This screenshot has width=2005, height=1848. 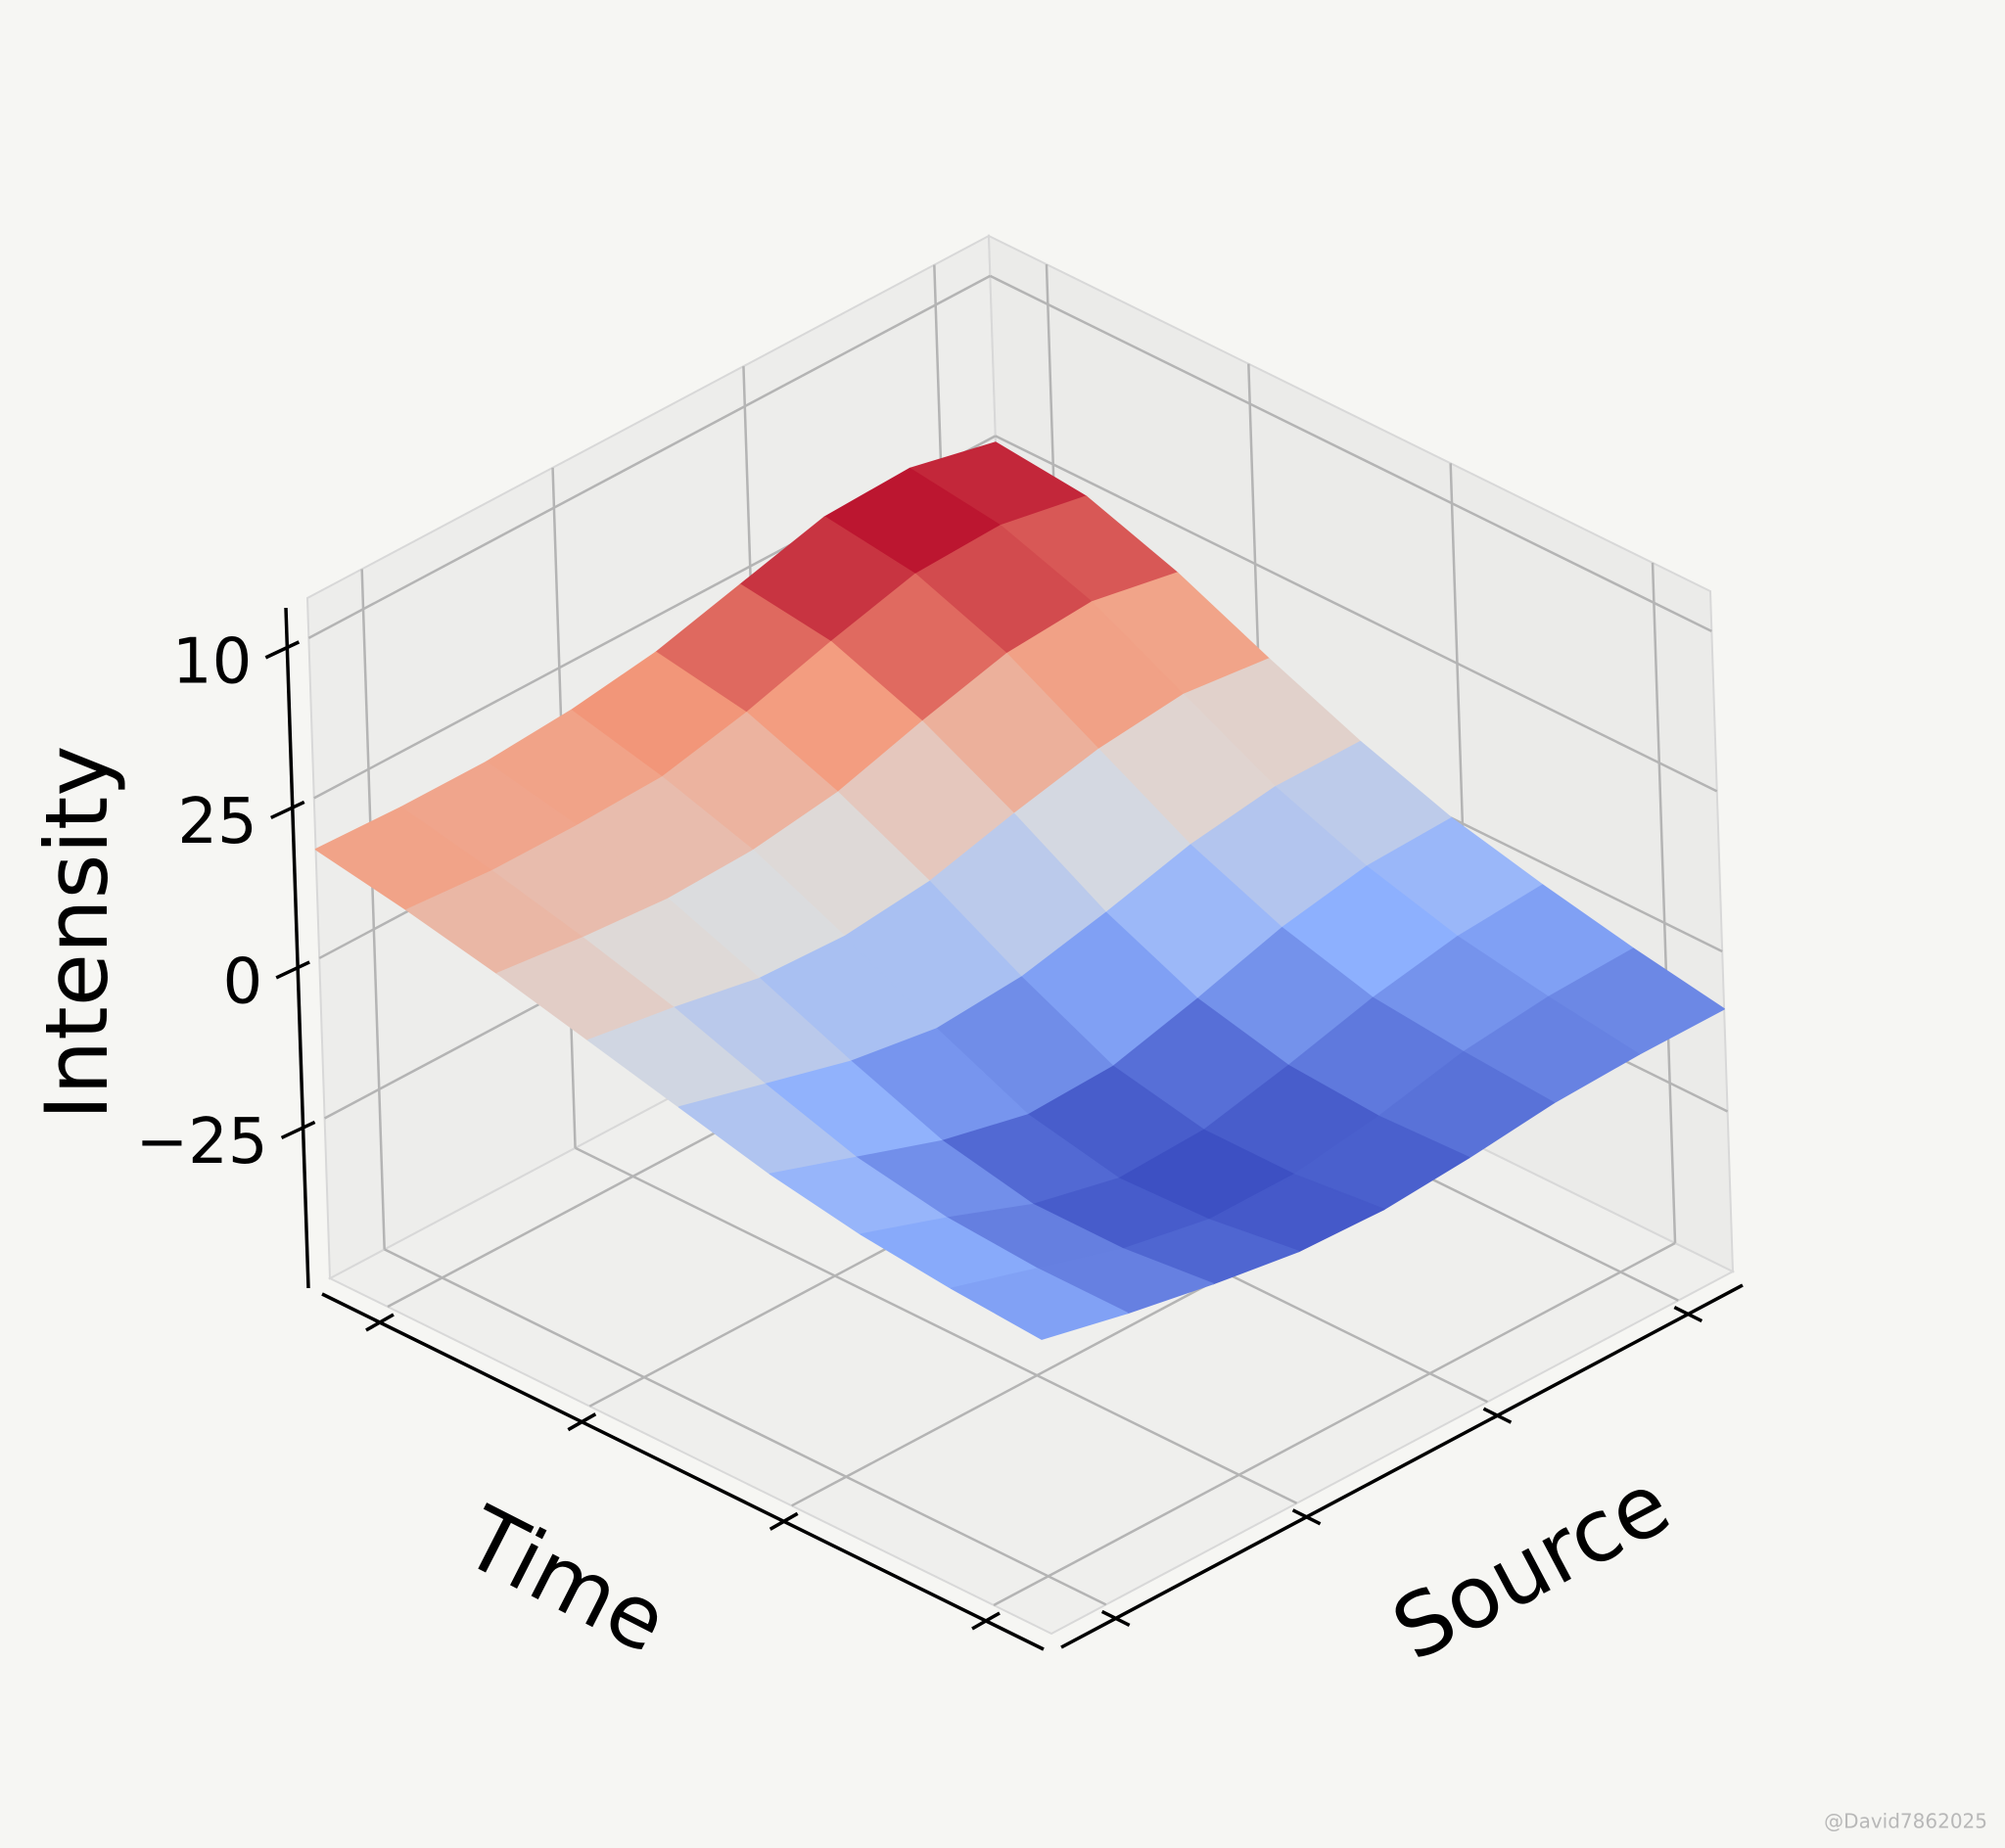 What do you see at coordinates (1039, 1304) in the screenshot?
I see `surface-cell` at bounding box center [1039, 1304].